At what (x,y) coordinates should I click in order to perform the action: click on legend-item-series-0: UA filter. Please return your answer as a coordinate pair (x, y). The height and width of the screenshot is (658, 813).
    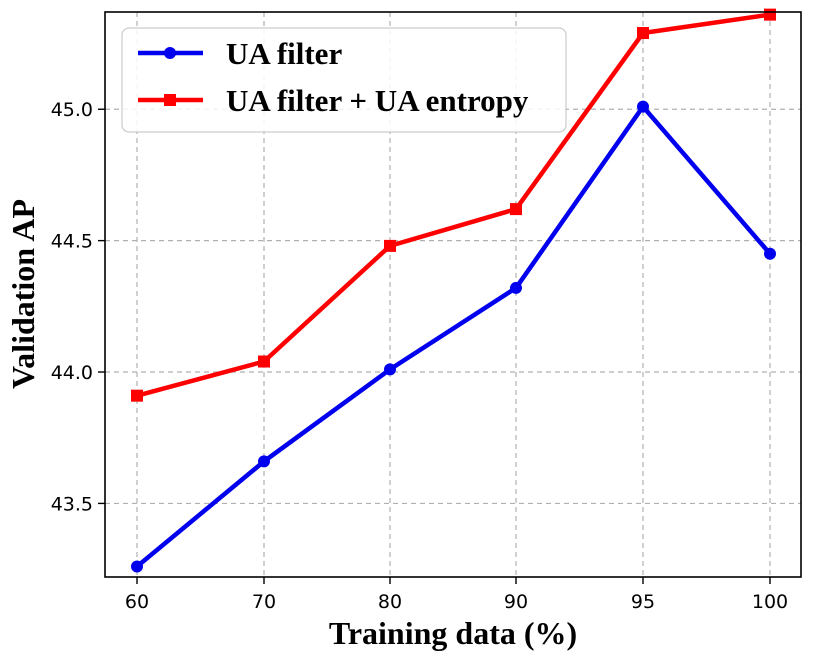
    Looking at the image, I should click on (240, 53).